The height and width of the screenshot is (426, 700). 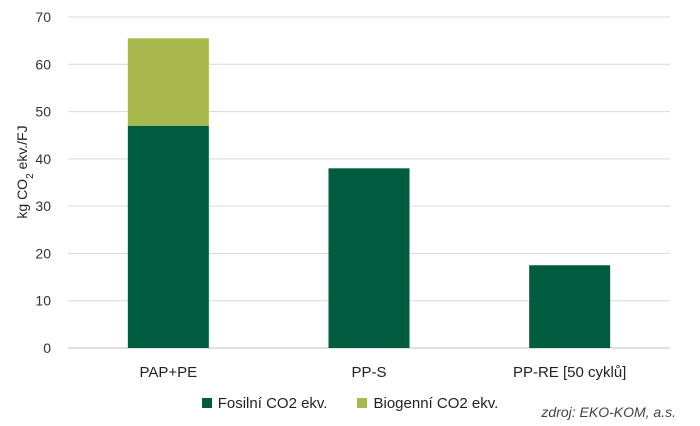 I want to click on y-tick-label: 0, so click(x=47, y=348).